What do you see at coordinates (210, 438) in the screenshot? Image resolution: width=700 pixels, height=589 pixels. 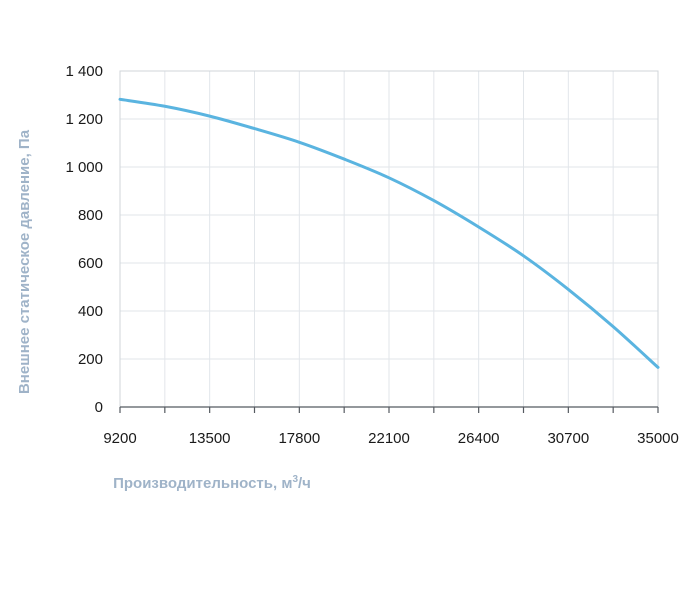 I see `x-tick-label: 13500` at bounding box center [210, 438].